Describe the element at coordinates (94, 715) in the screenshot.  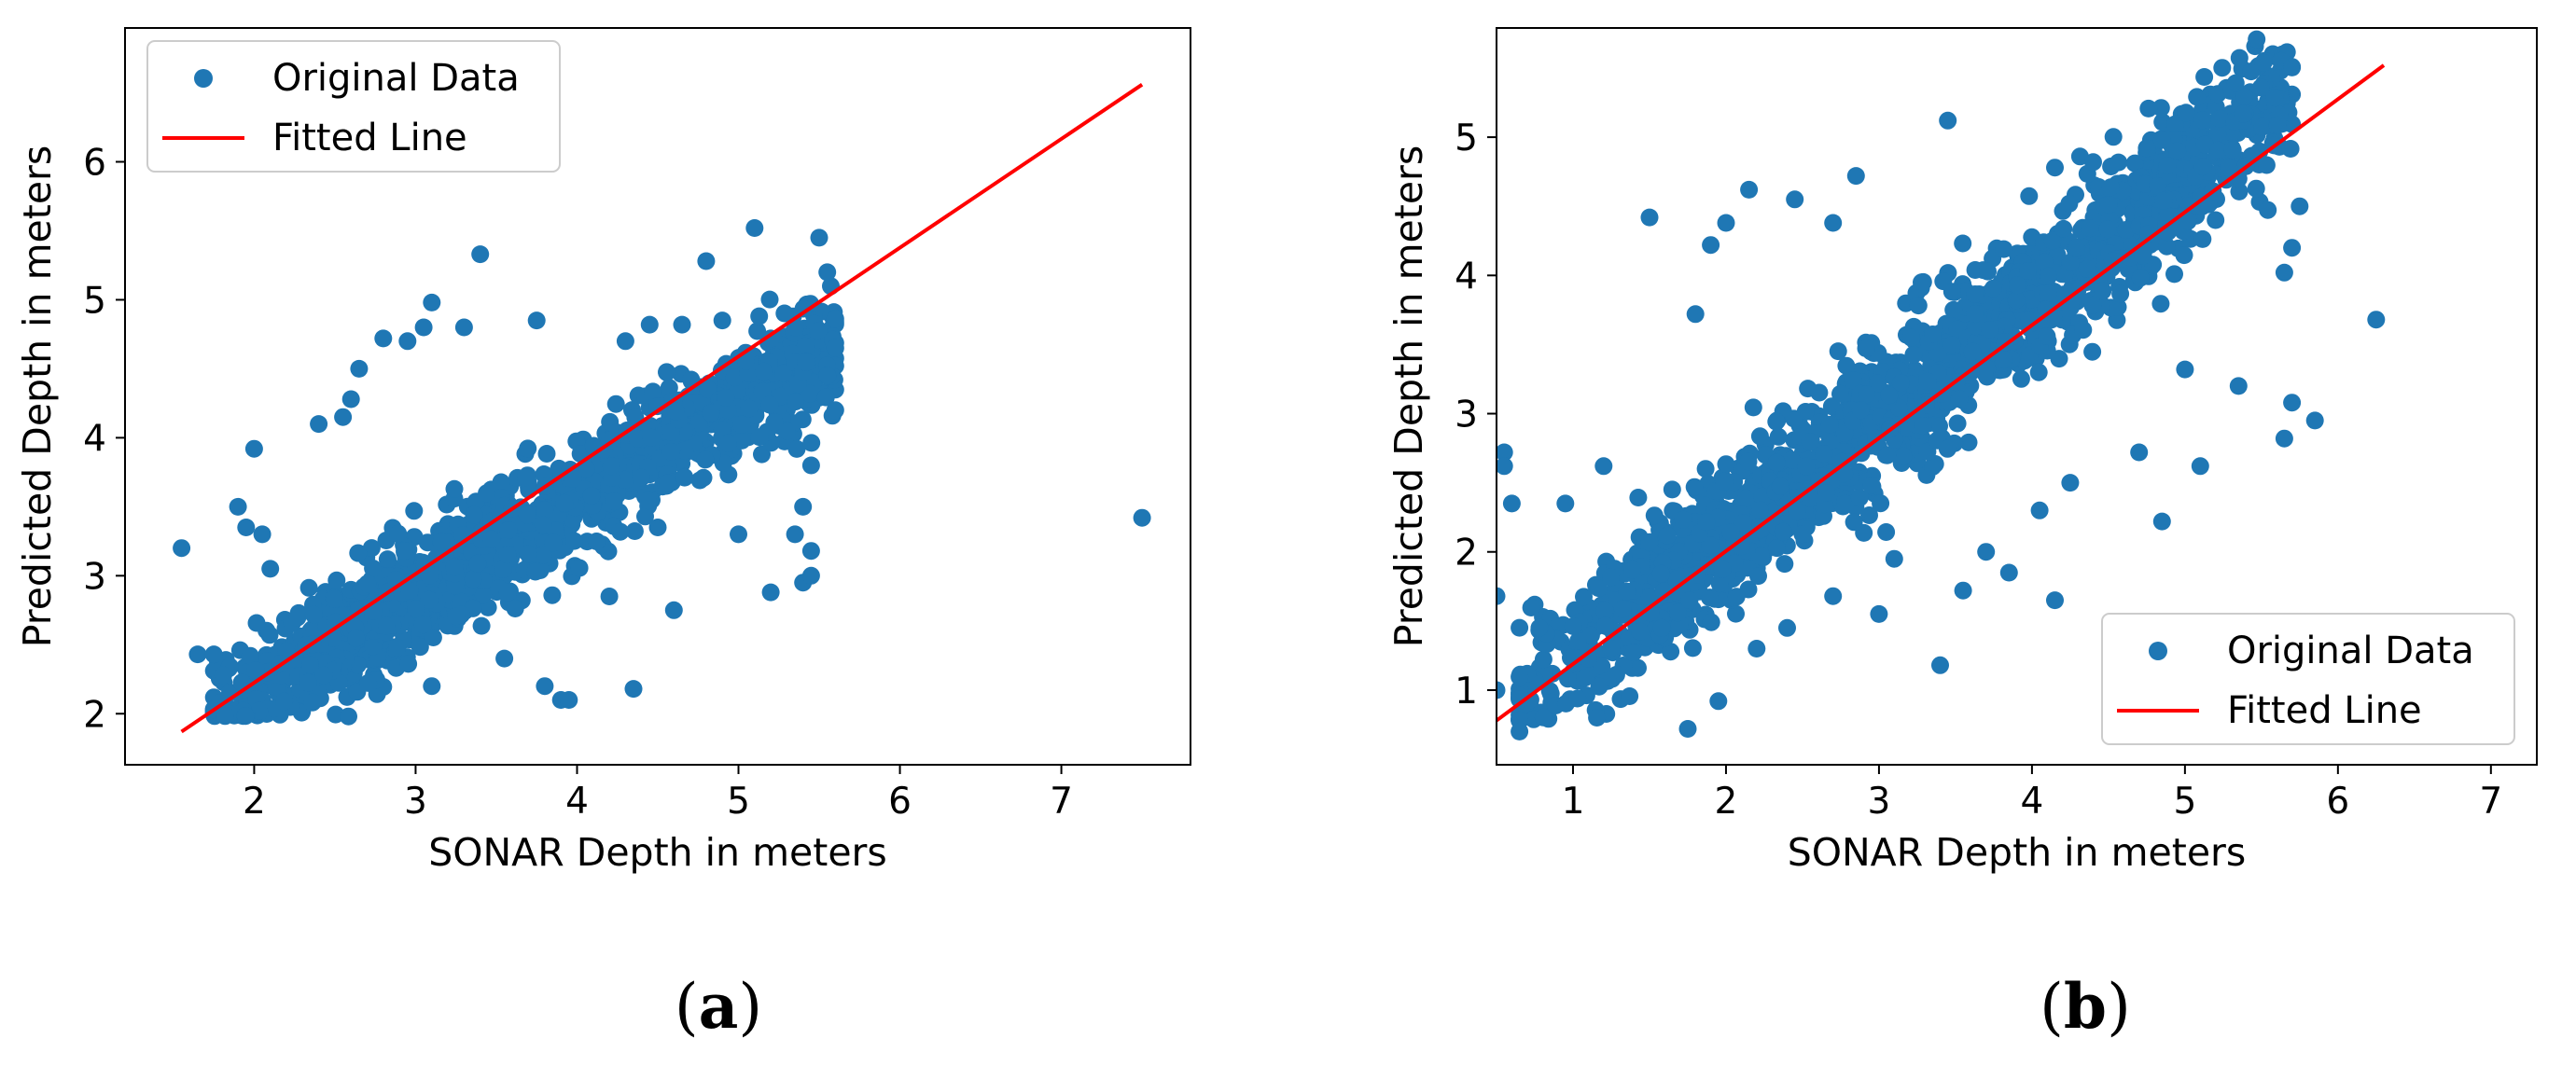
I see `y-tick-label: 2` at that location.